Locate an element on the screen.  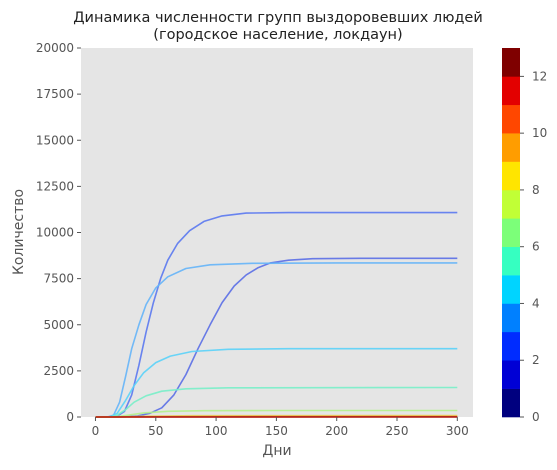
y-axis: 0 2500 5000 7500 10000 12500 15000 17500 20000 is located at coordinates (58, 232).